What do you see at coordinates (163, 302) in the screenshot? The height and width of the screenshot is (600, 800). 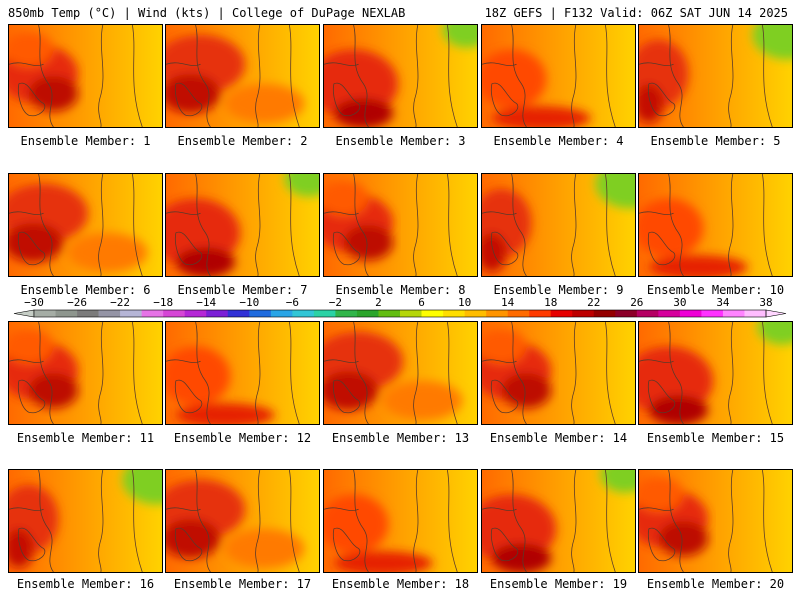 I see `colorbar-tick-label: −18` at bounding box center [163, 302].